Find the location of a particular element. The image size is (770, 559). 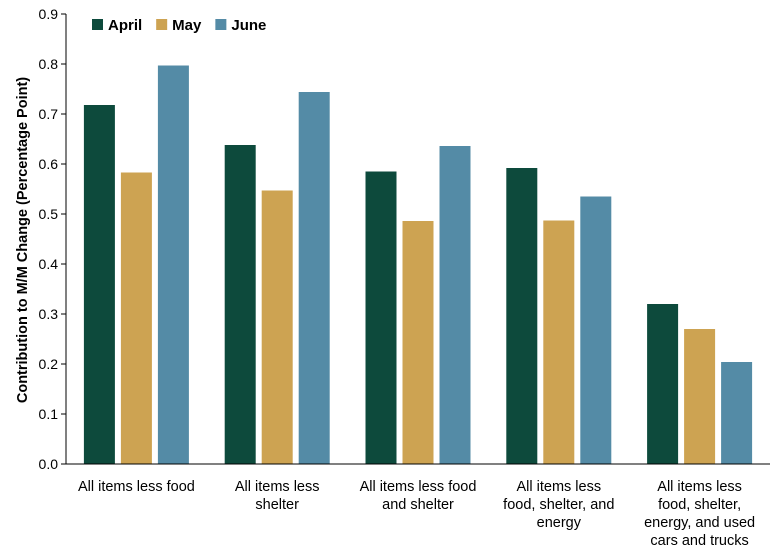

legend-swatch-june is located at coordinates (221, 24).